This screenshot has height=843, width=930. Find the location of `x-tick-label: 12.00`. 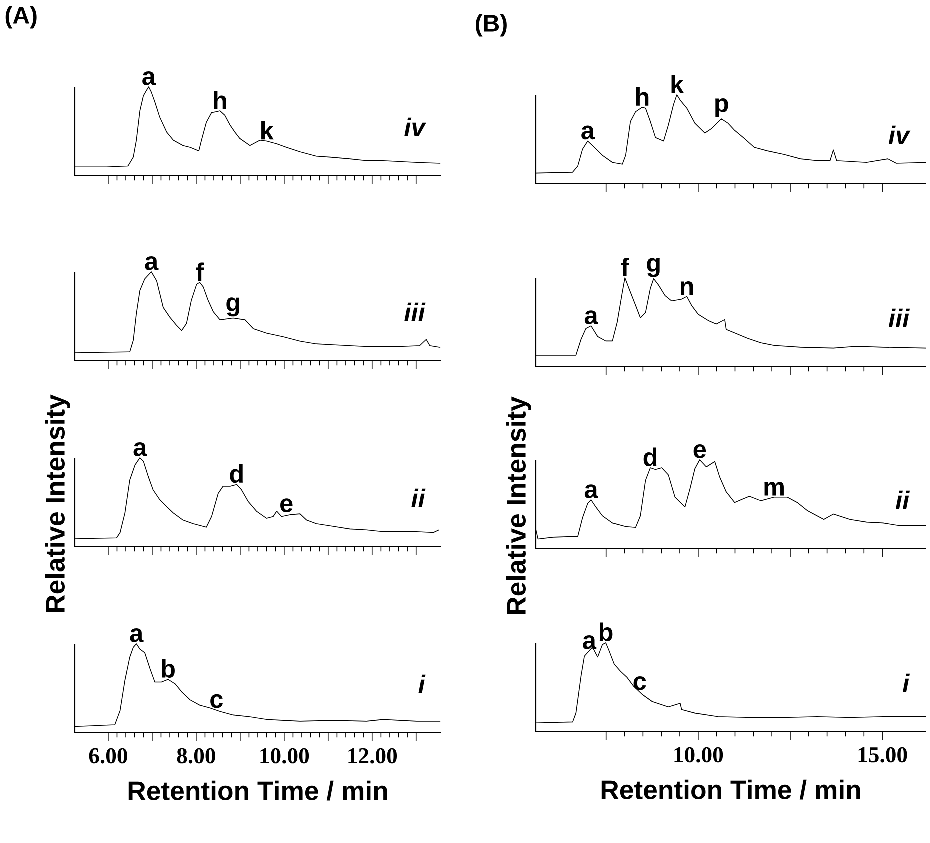

x-tick-label: 12.00 is located at coordinates (373, 756).